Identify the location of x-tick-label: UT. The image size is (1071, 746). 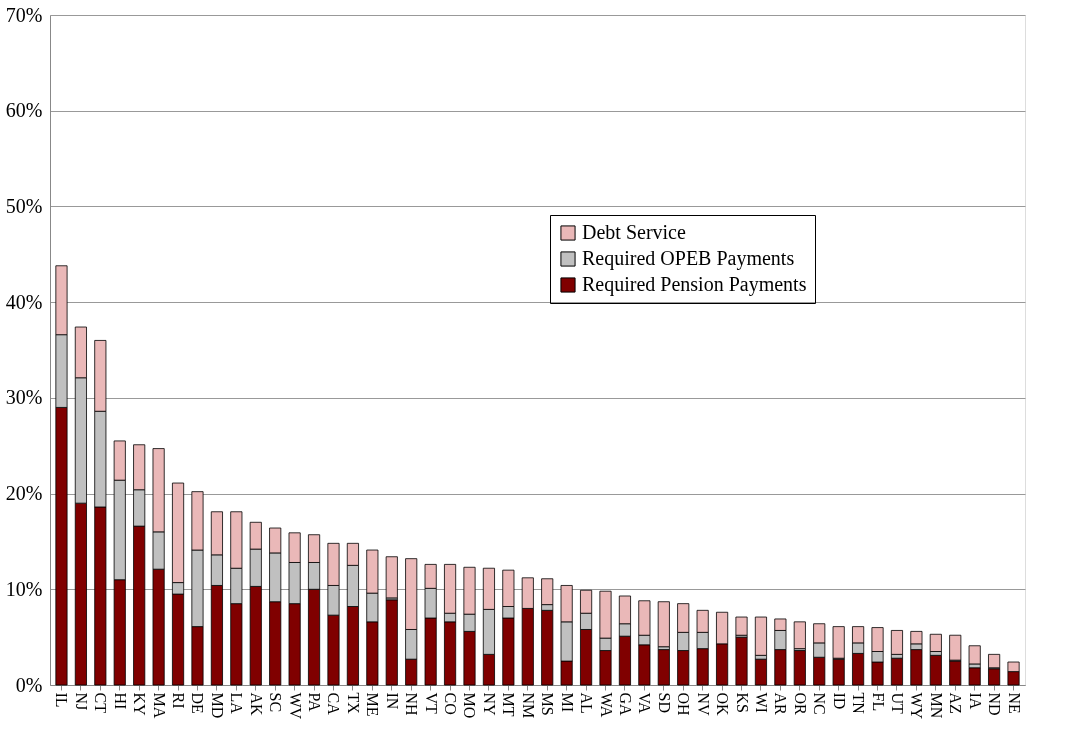
(897, 703).